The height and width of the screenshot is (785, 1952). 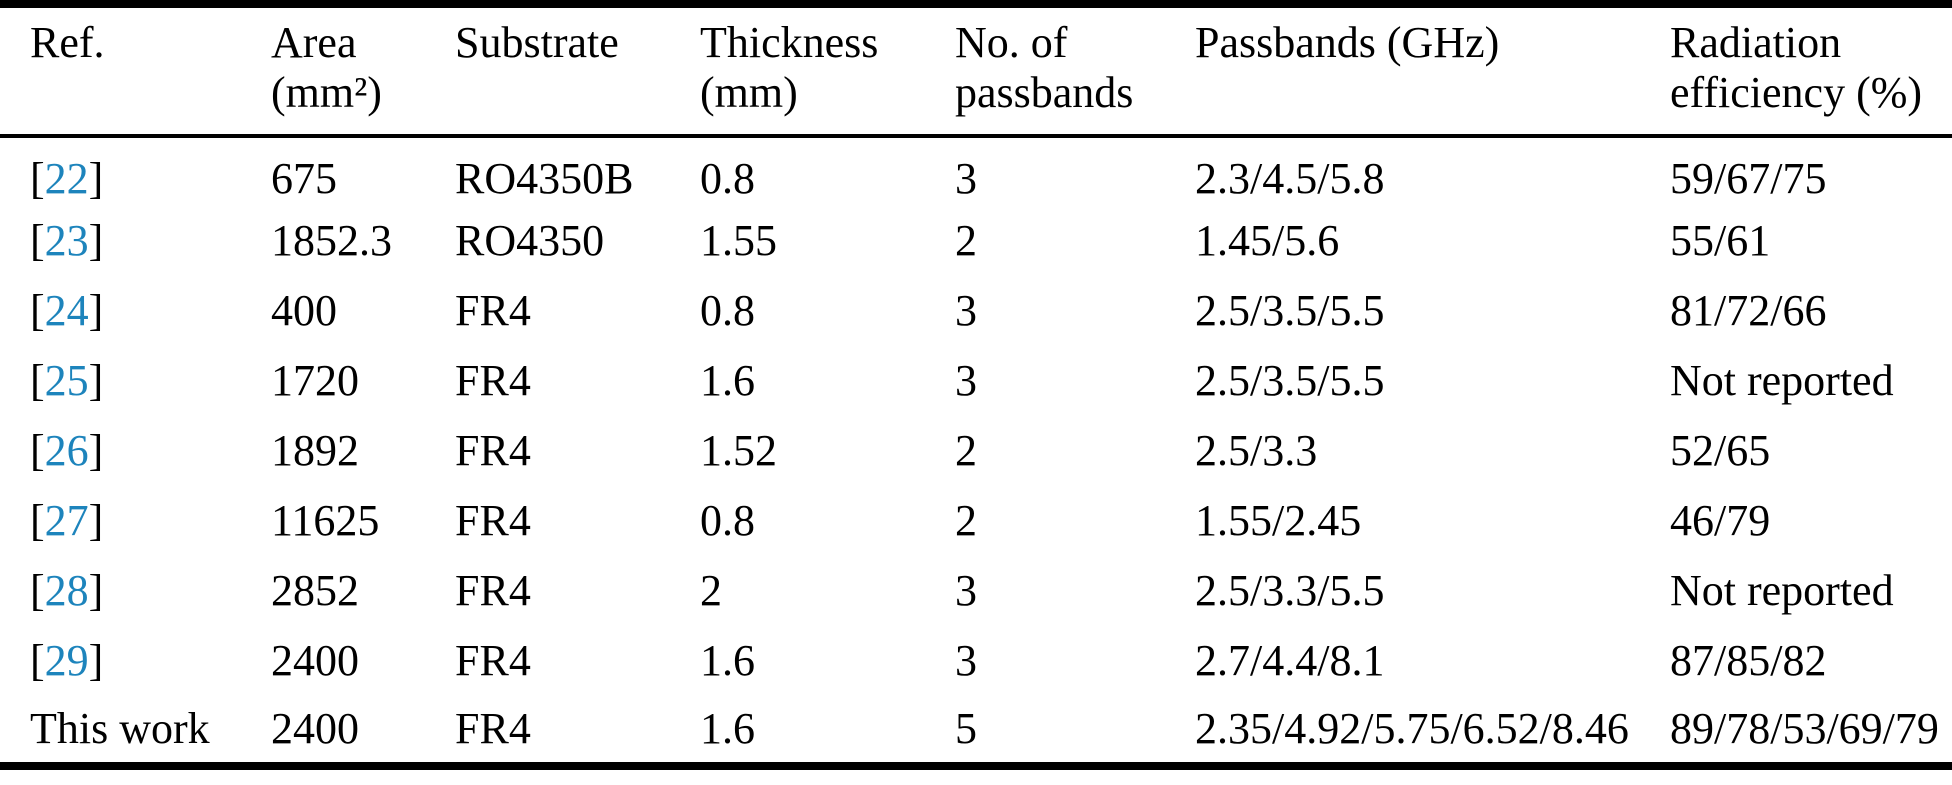 I want to click on cell-passbands: 2.5/3.3, so click(x=1256, y=450).